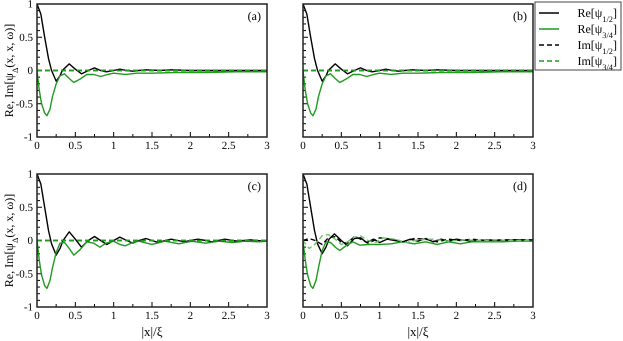  I want to click on legend-label: Im[ψ$_{3/4}$], so click(597, 63).